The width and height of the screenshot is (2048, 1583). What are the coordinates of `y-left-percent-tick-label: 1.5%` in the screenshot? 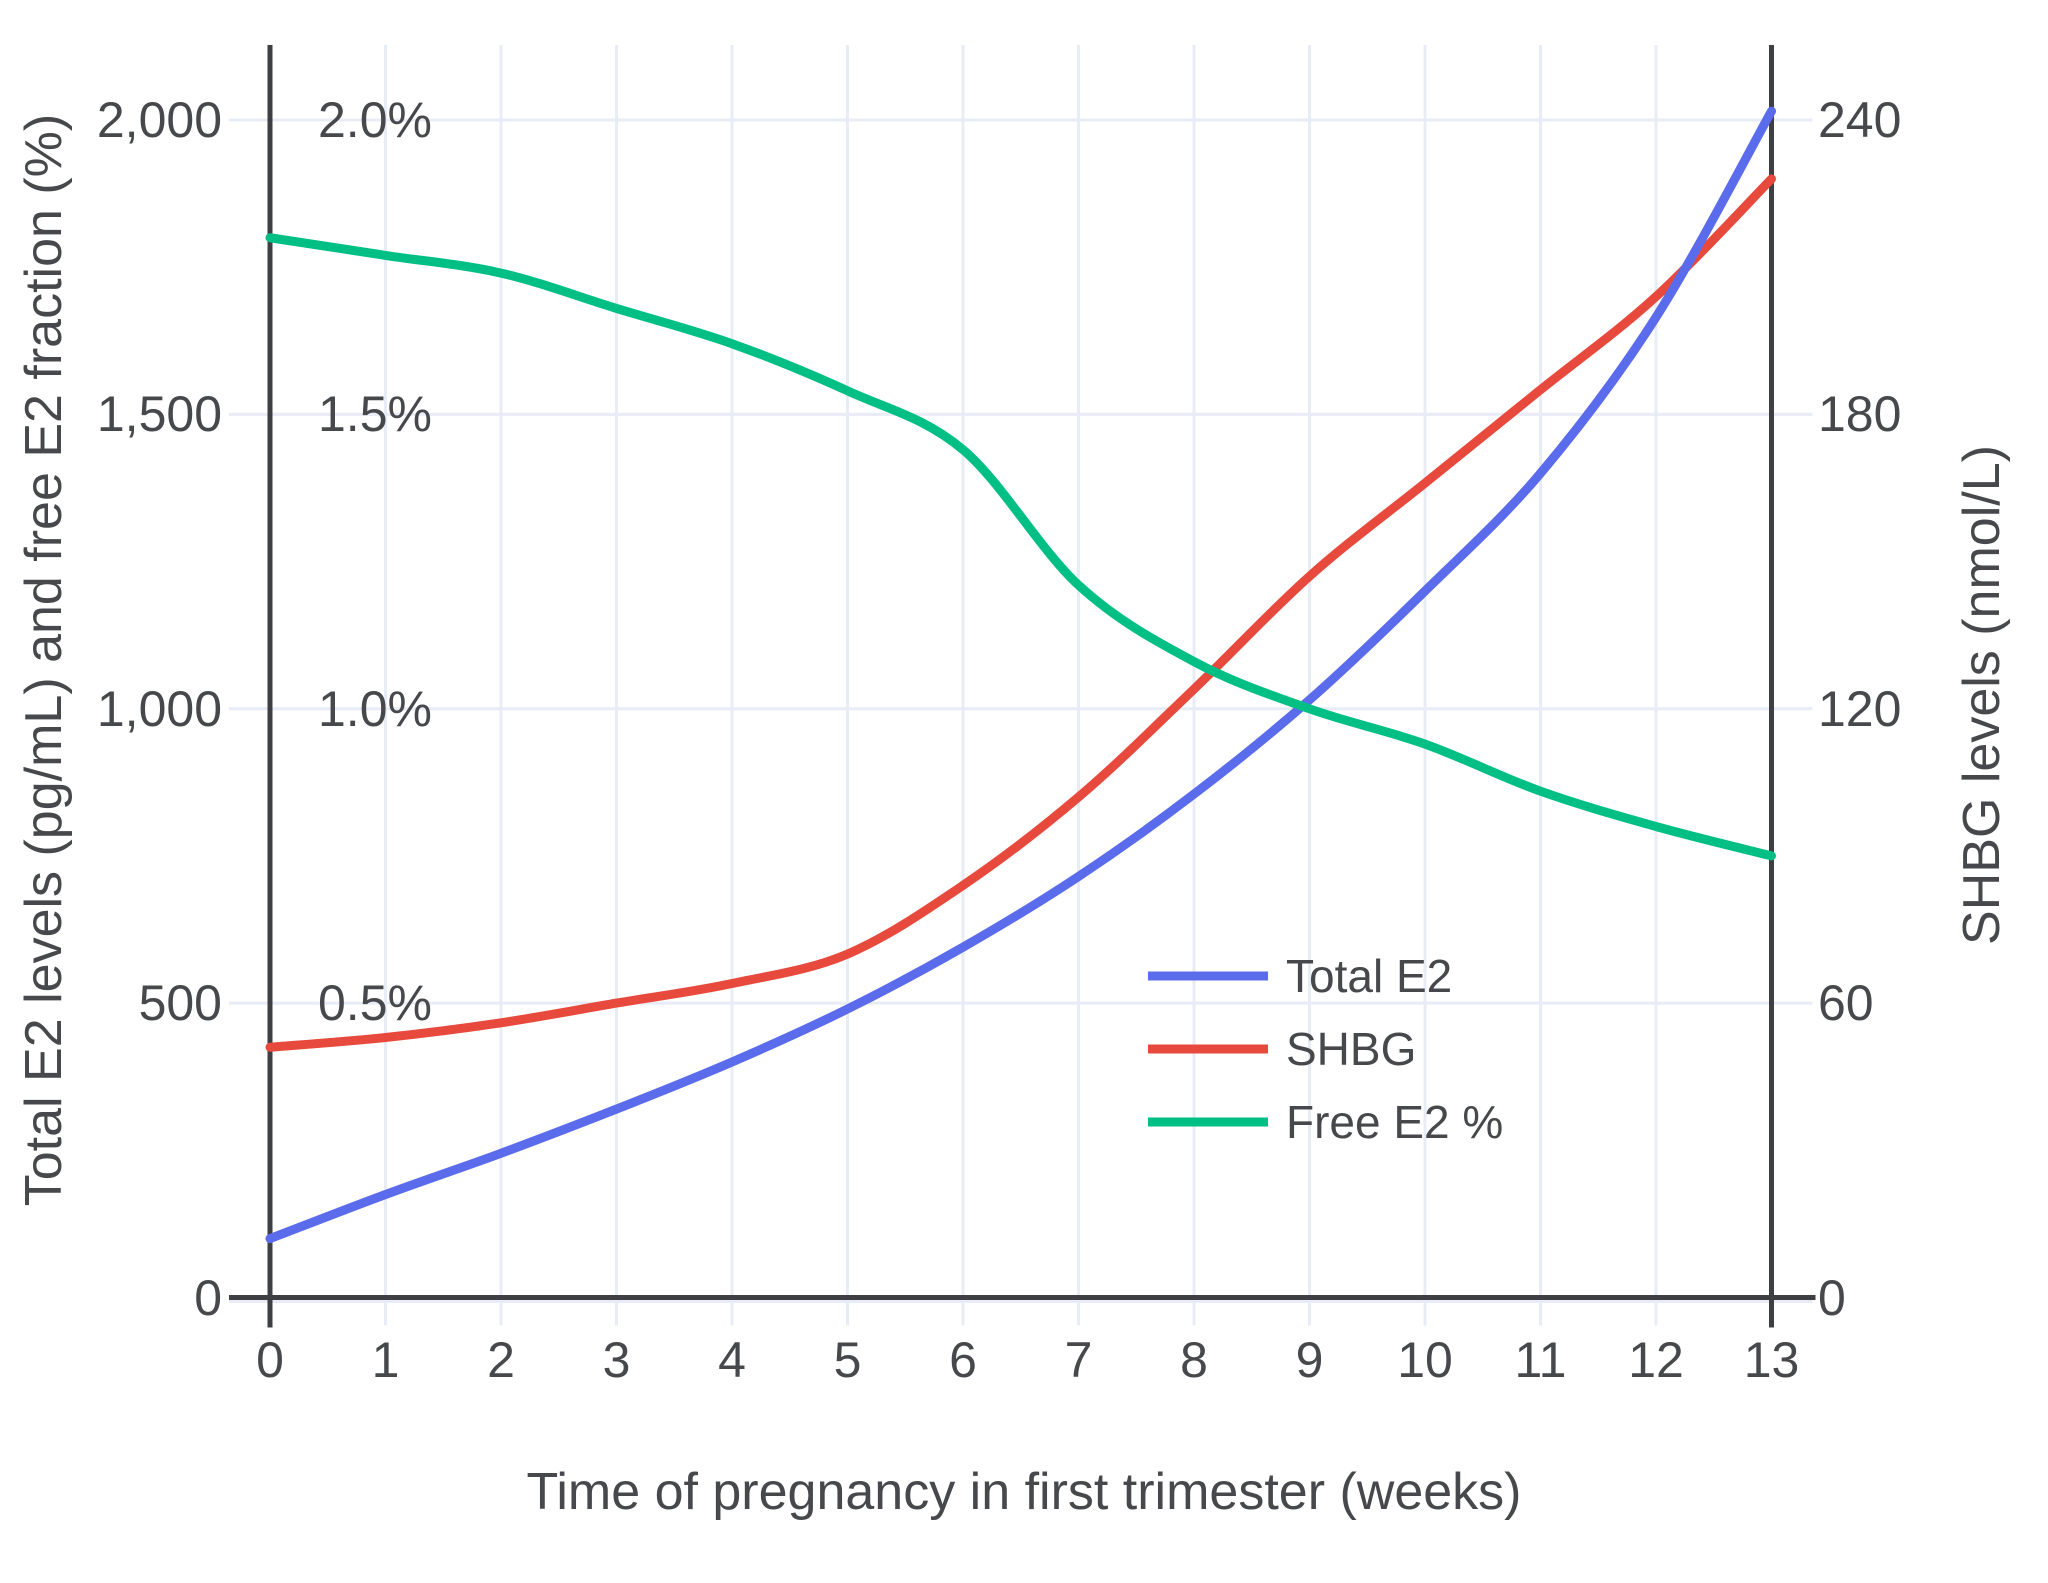 It's located at (375, 414).